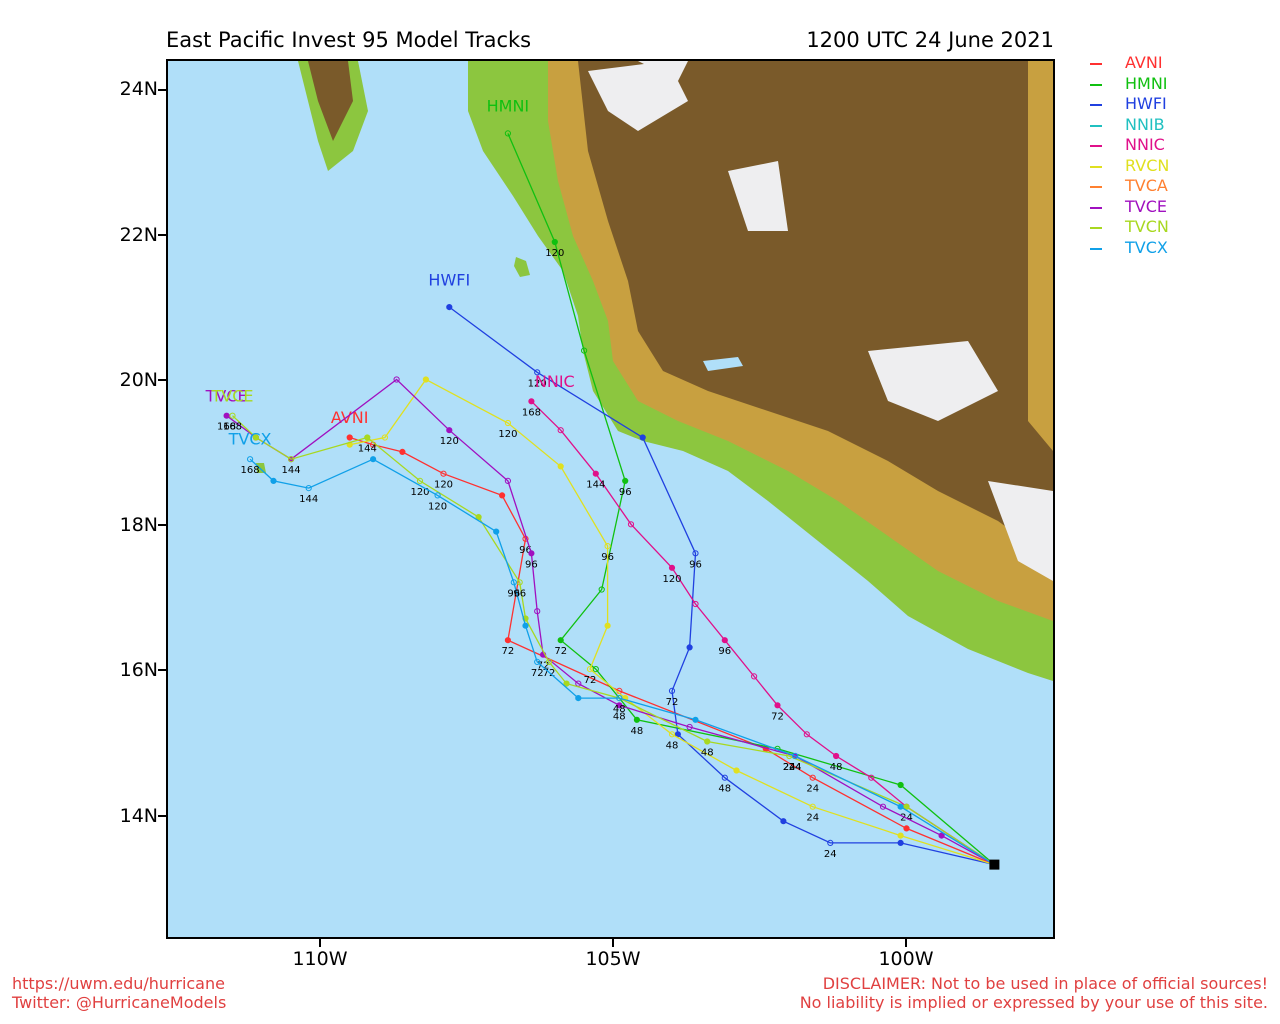 The width and height of the screenshot is (1280, 1024). What do you see at coordinates (320, 959) in the screenshot?
I see `lon-label-110w: 110W` at bounding box center [320, 959].